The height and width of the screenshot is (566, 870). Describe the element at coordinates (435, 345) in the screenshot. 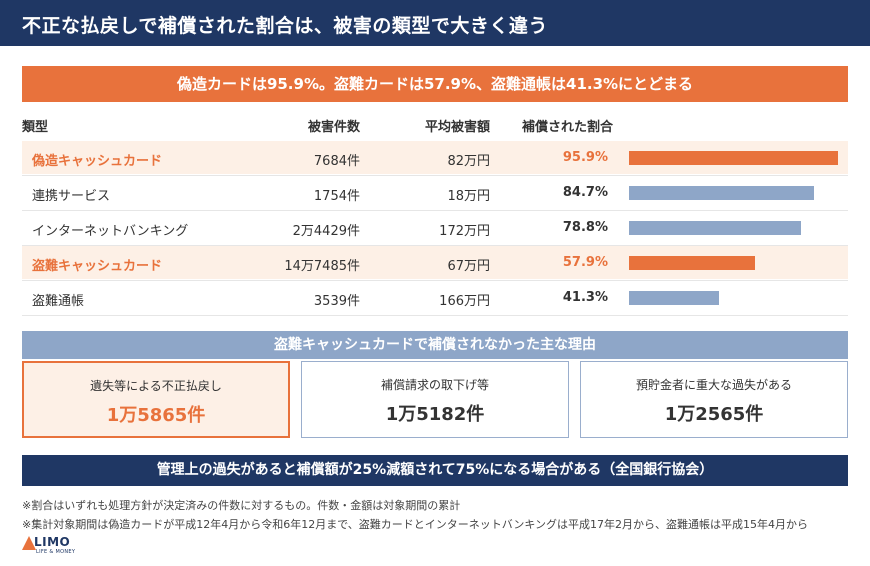

I see `reasons-title: 盗難キャッシュカードで補償されなかった主な理由` at that location.